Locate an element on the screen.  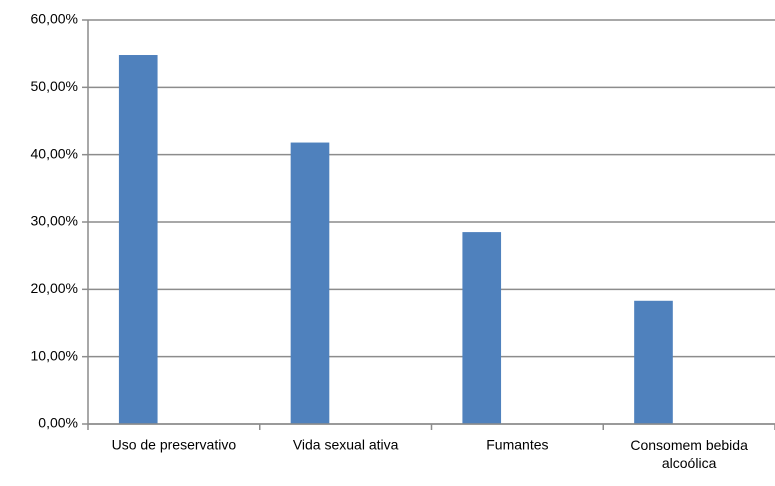
x-tick-label: Fumantes is located at coordinates (517, 445).